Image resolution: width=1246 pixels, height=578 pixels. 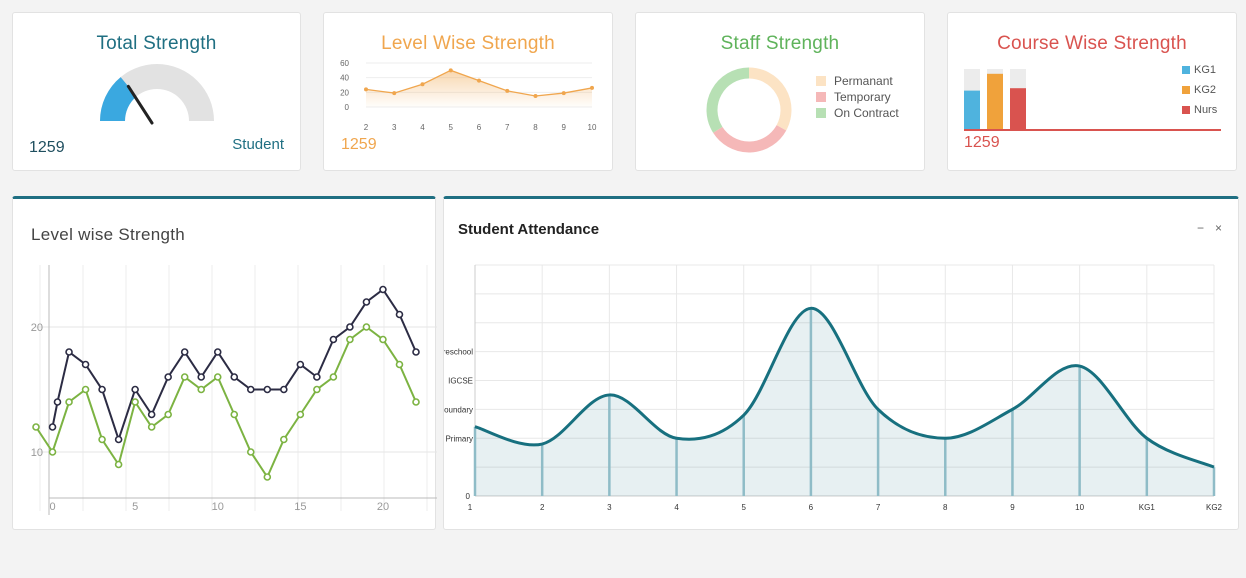 What do you see at coordinates (468, 95) in the screenshot?
I see `level-wise-mini-chart: 0 20 40 60 2 3 4 5 6 7 8 9 10` at bounding box center [468, 95].